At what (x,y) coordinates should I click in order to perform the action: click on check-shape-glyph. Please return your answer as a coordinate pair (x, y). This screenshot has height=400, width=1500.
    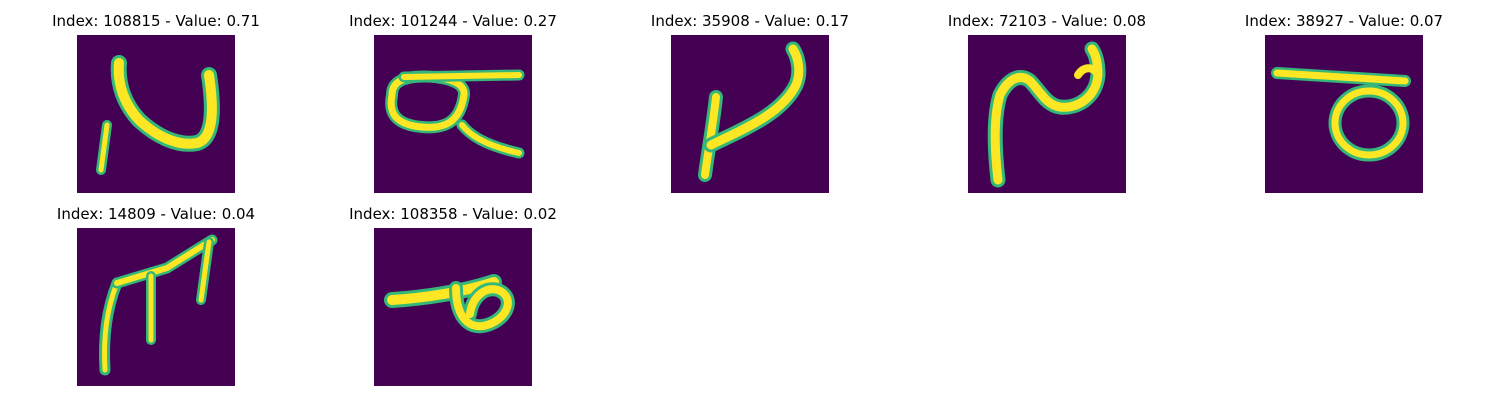
    Looking at the image, I should click on (752, 111).